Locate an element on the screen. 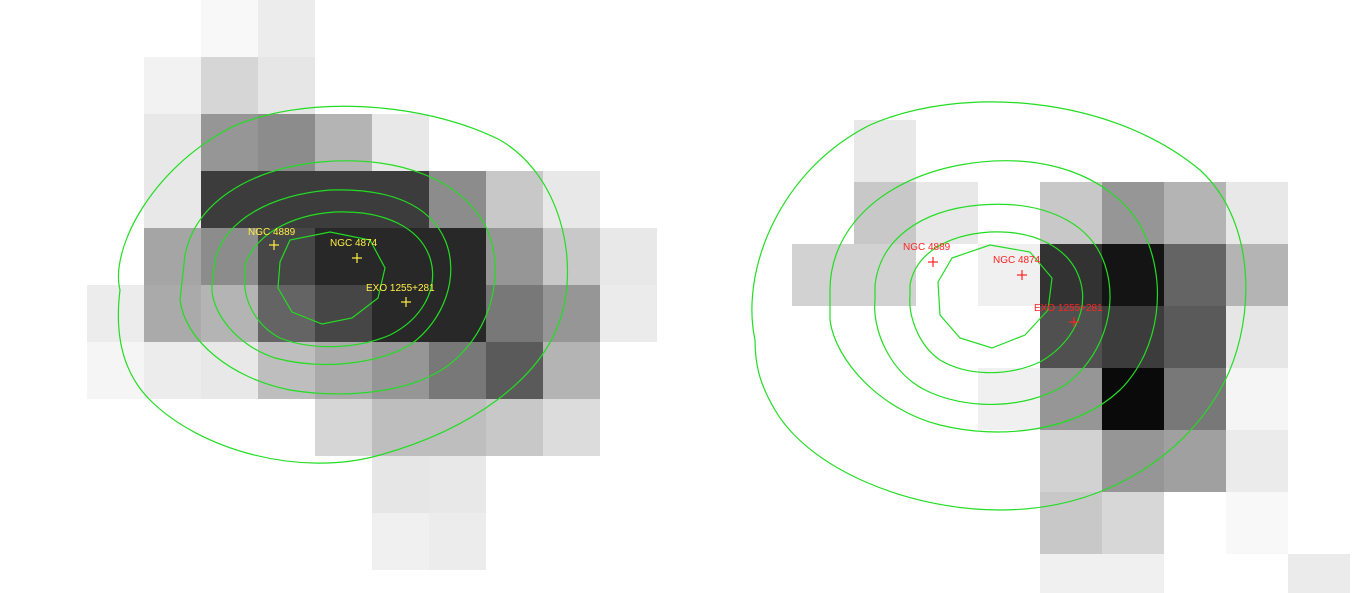  right-marker-exo1255: EXO 1255+281 is located at coordinates (1068, 315).